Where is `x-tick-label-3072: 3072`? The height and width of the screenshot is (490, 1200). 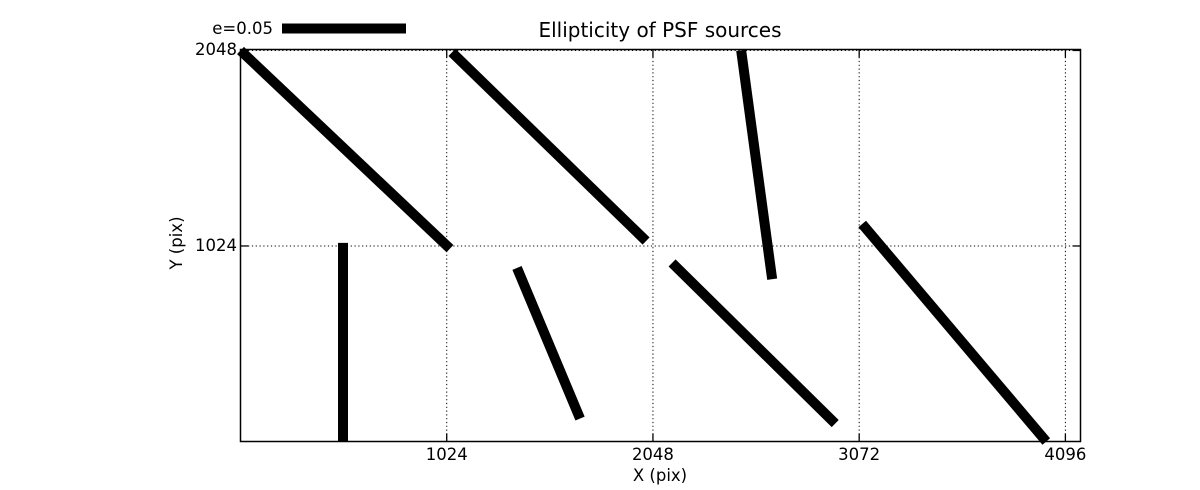 x-tick-label-3072: 3072 is located at coordinates (859, 454).